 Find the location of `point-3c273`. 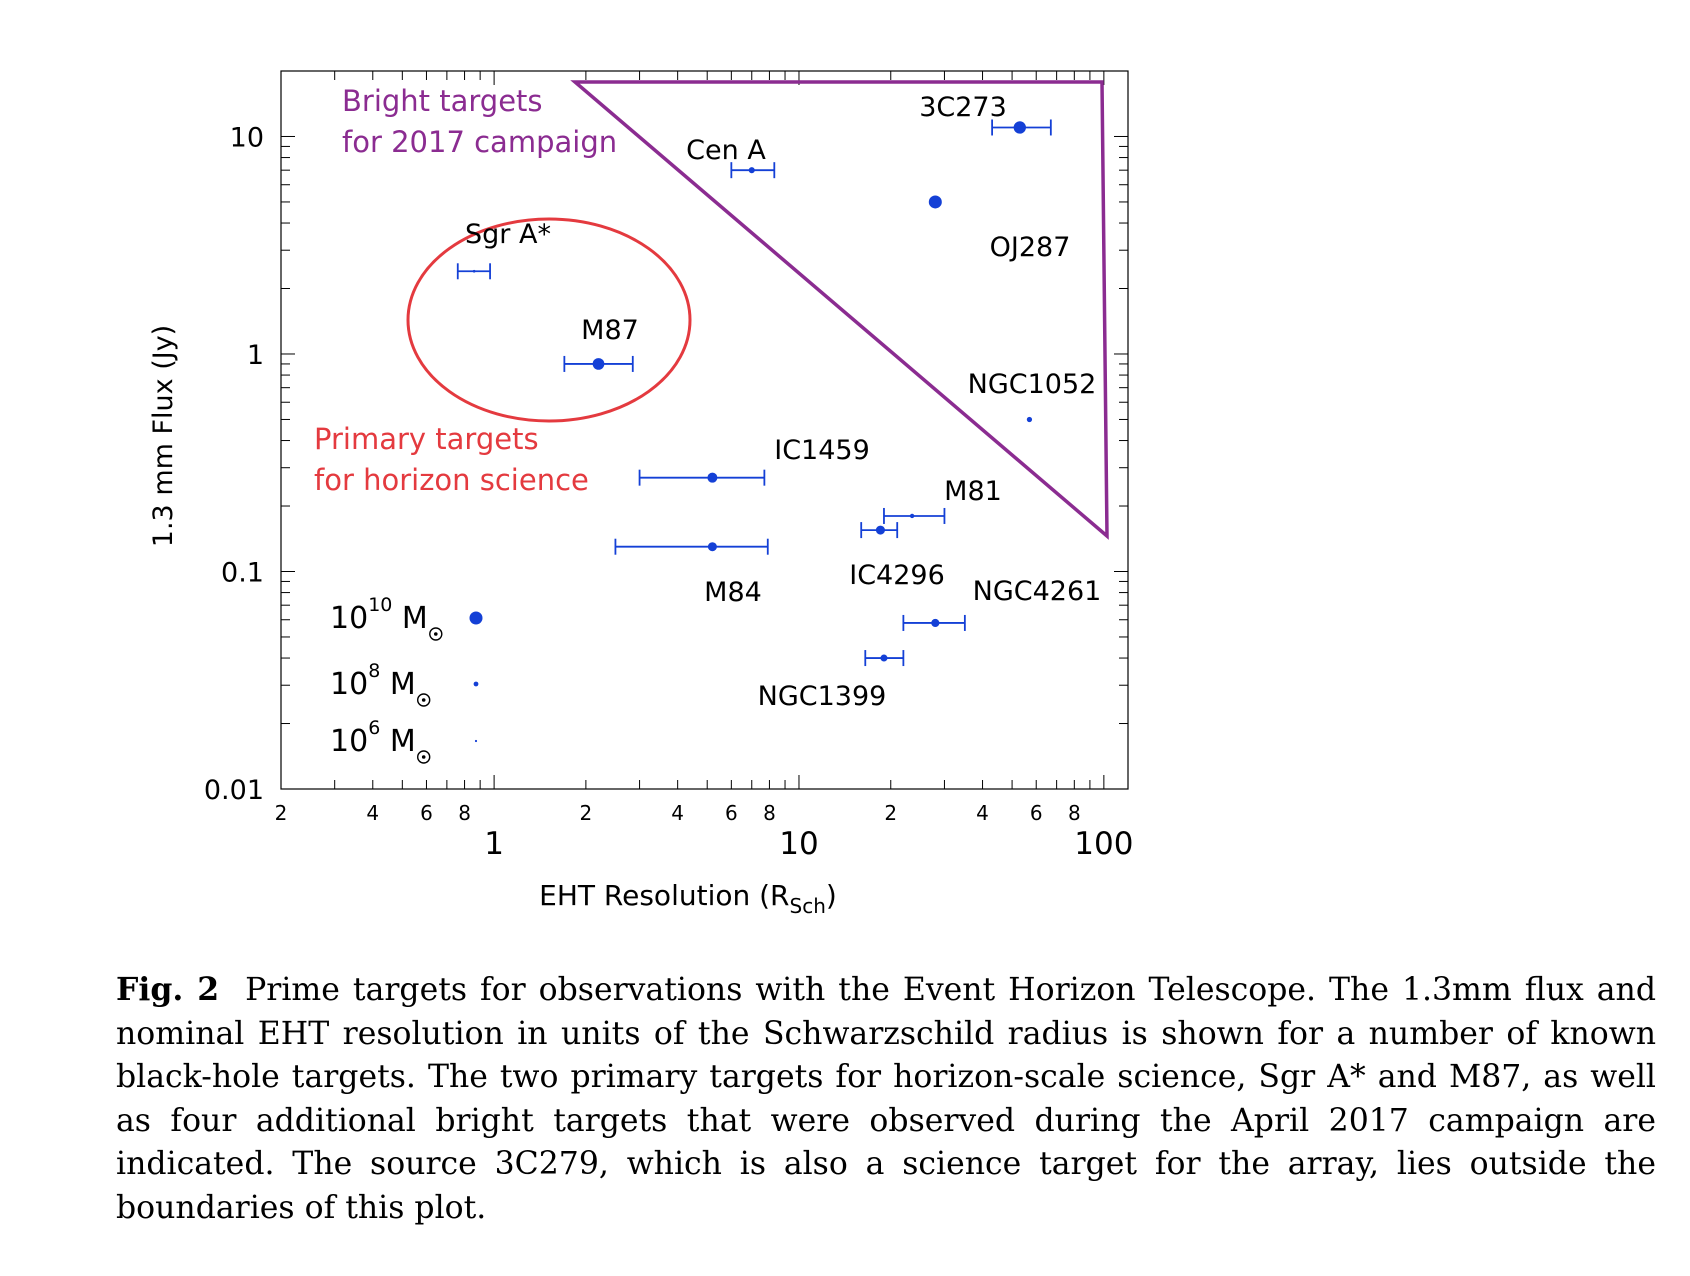

point-3c273 is located at coordinates (1019, 127).